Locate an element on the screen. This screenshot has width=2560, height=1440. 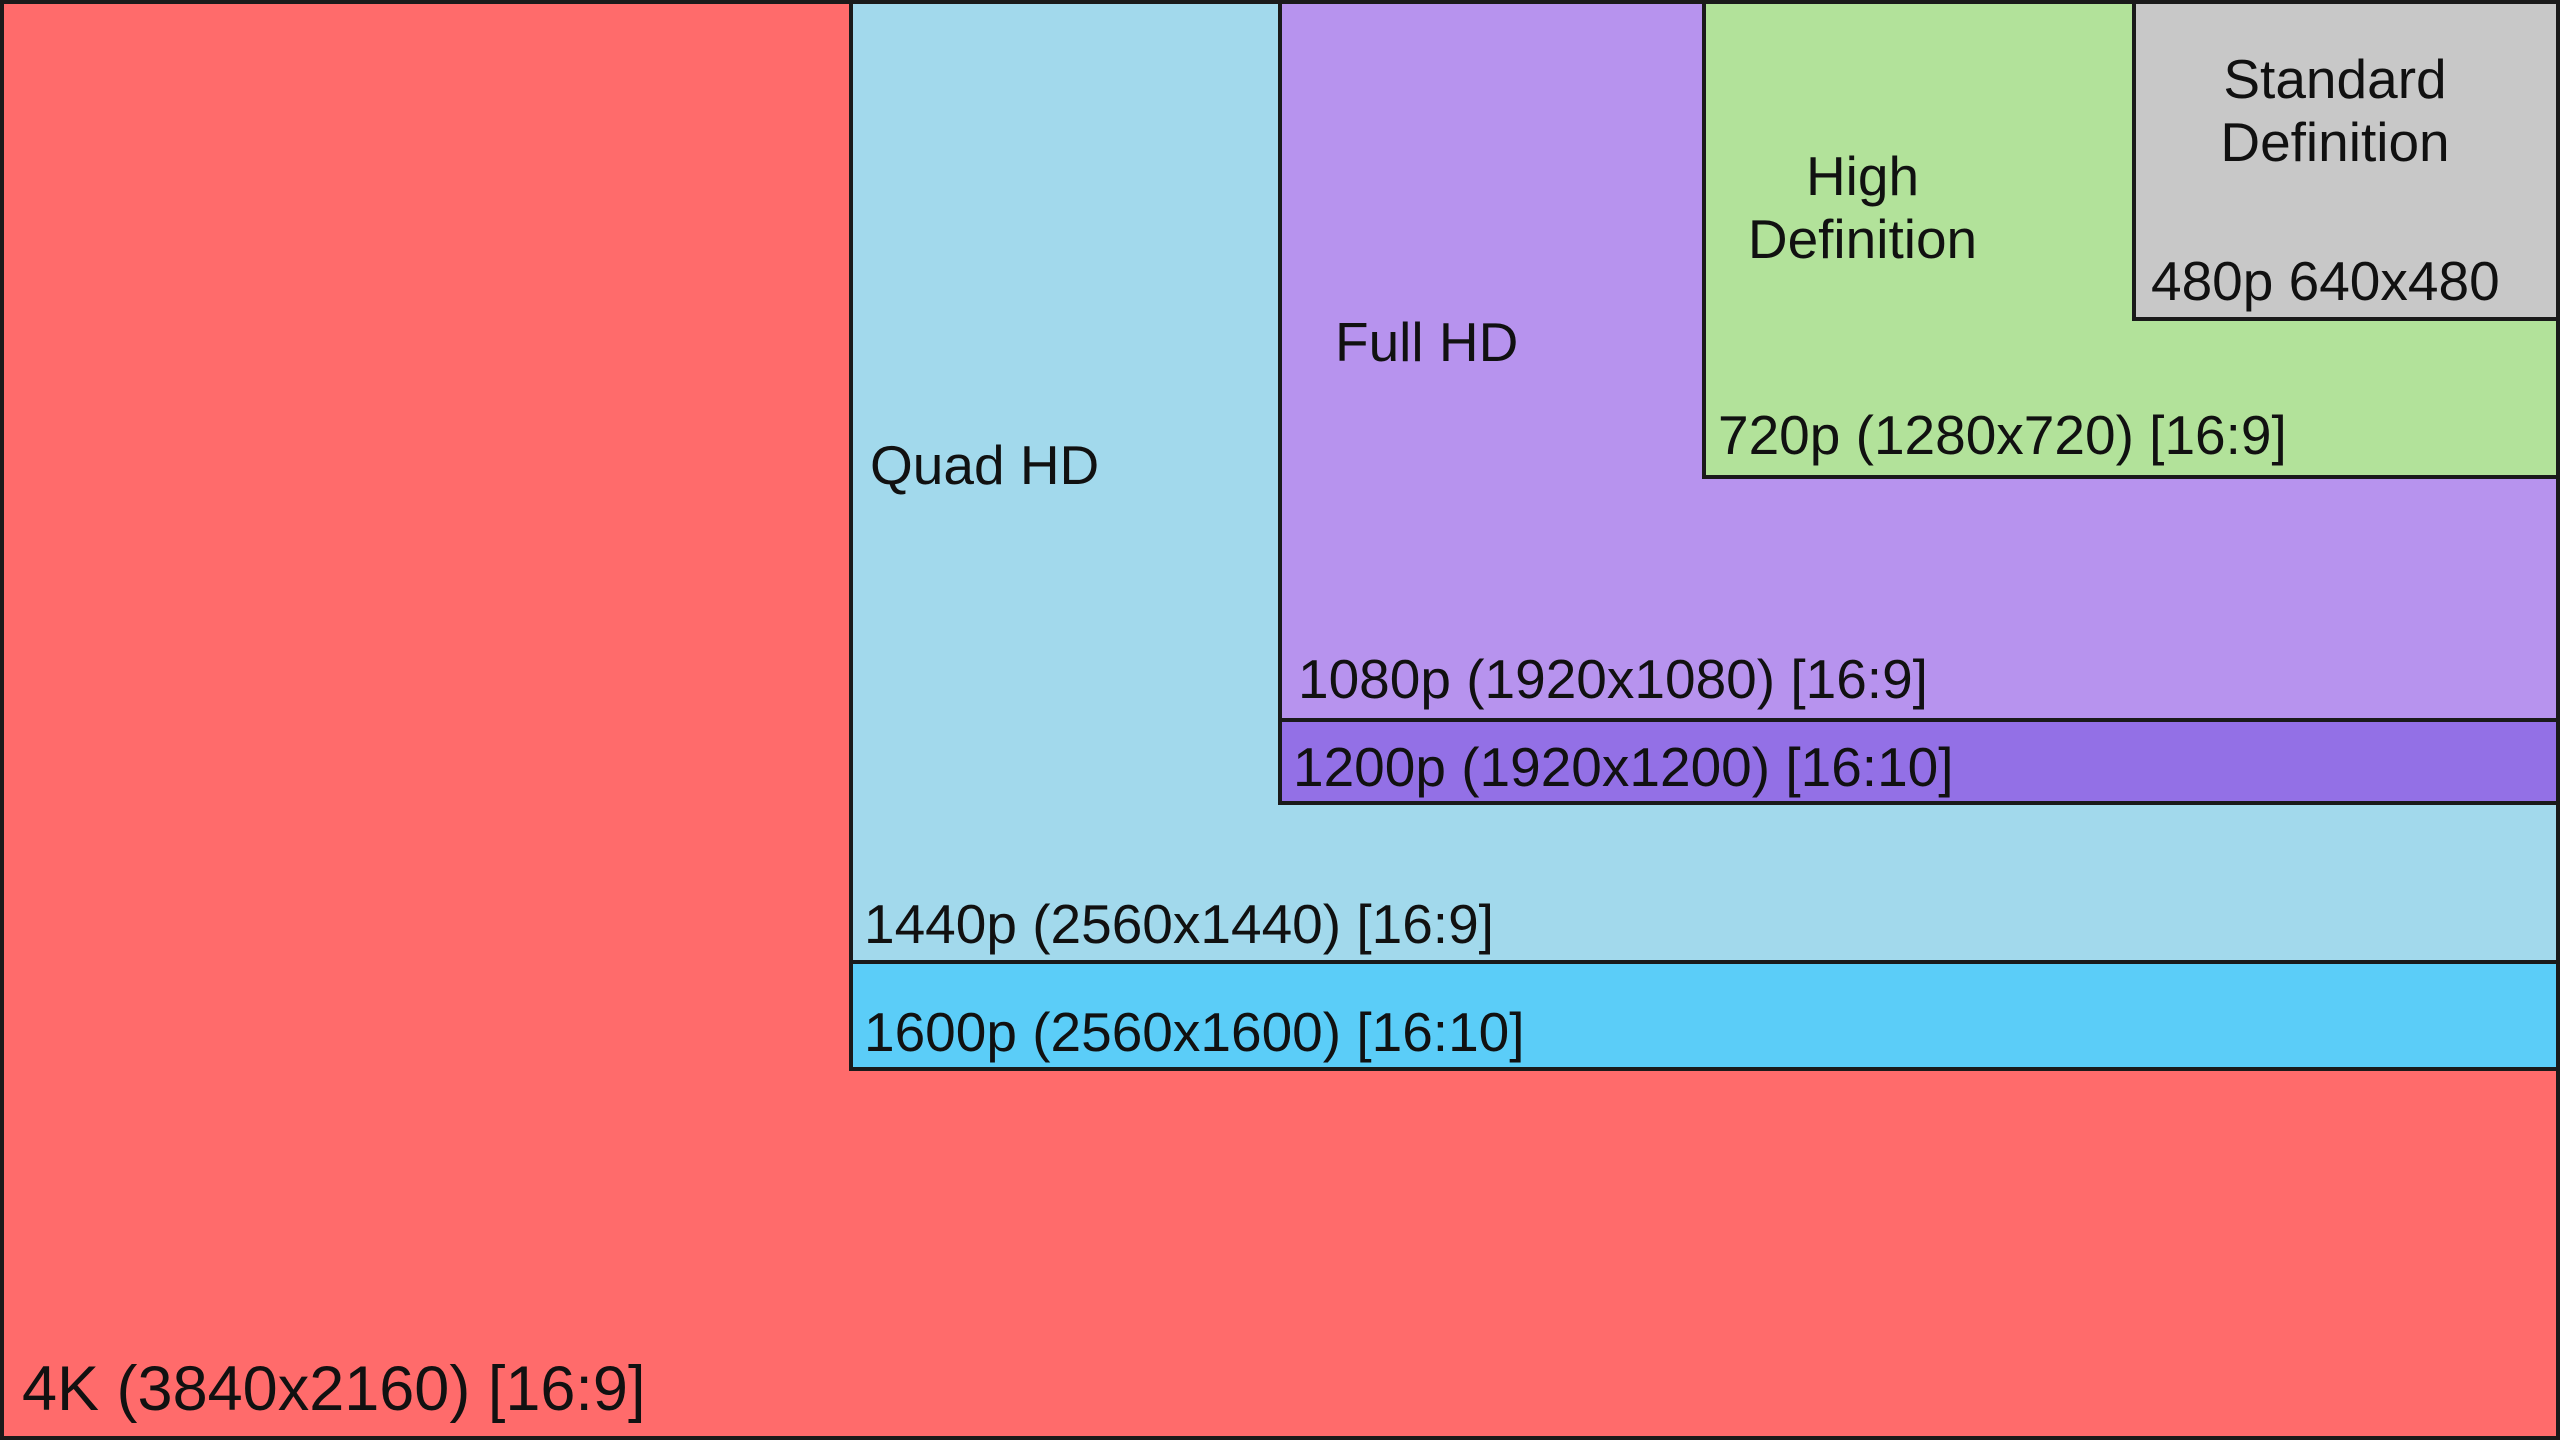
resolution-label-4k: 4K (3840x2160) [16:9] is located at coordinates (334, 1389).